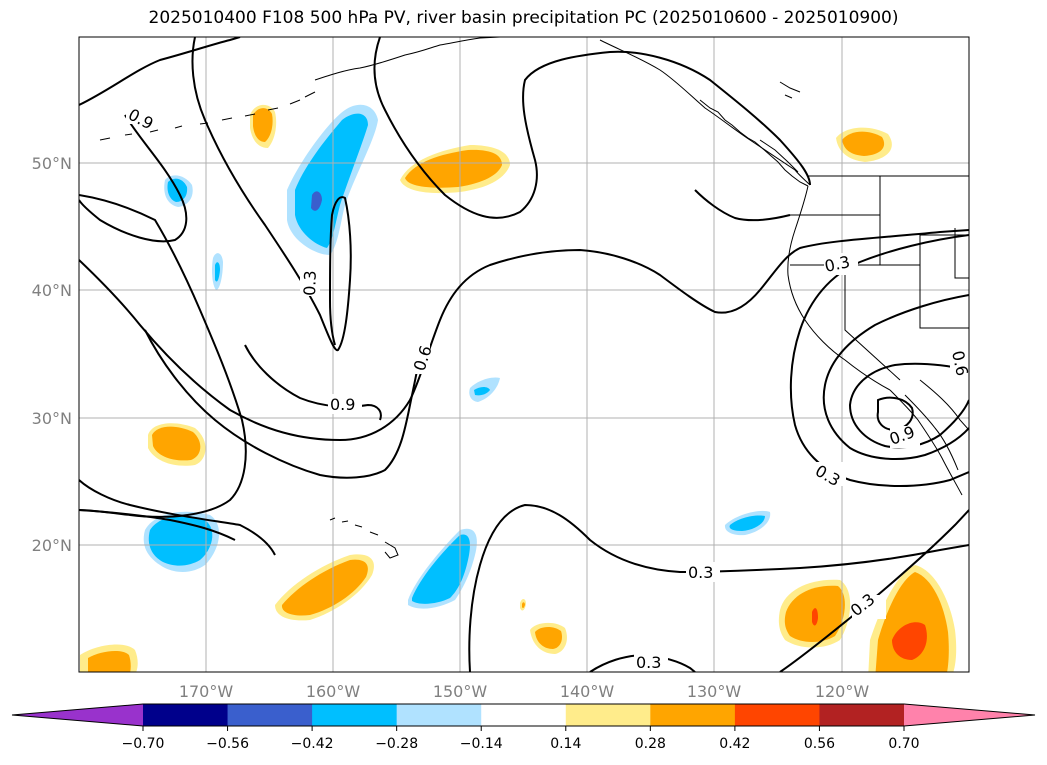 This screenshot has width=1047, height=765. What do you see at coordinates (960, 363) in the screenshot?
I see `contour-label: 0.6` at bounding box center [960, 363].